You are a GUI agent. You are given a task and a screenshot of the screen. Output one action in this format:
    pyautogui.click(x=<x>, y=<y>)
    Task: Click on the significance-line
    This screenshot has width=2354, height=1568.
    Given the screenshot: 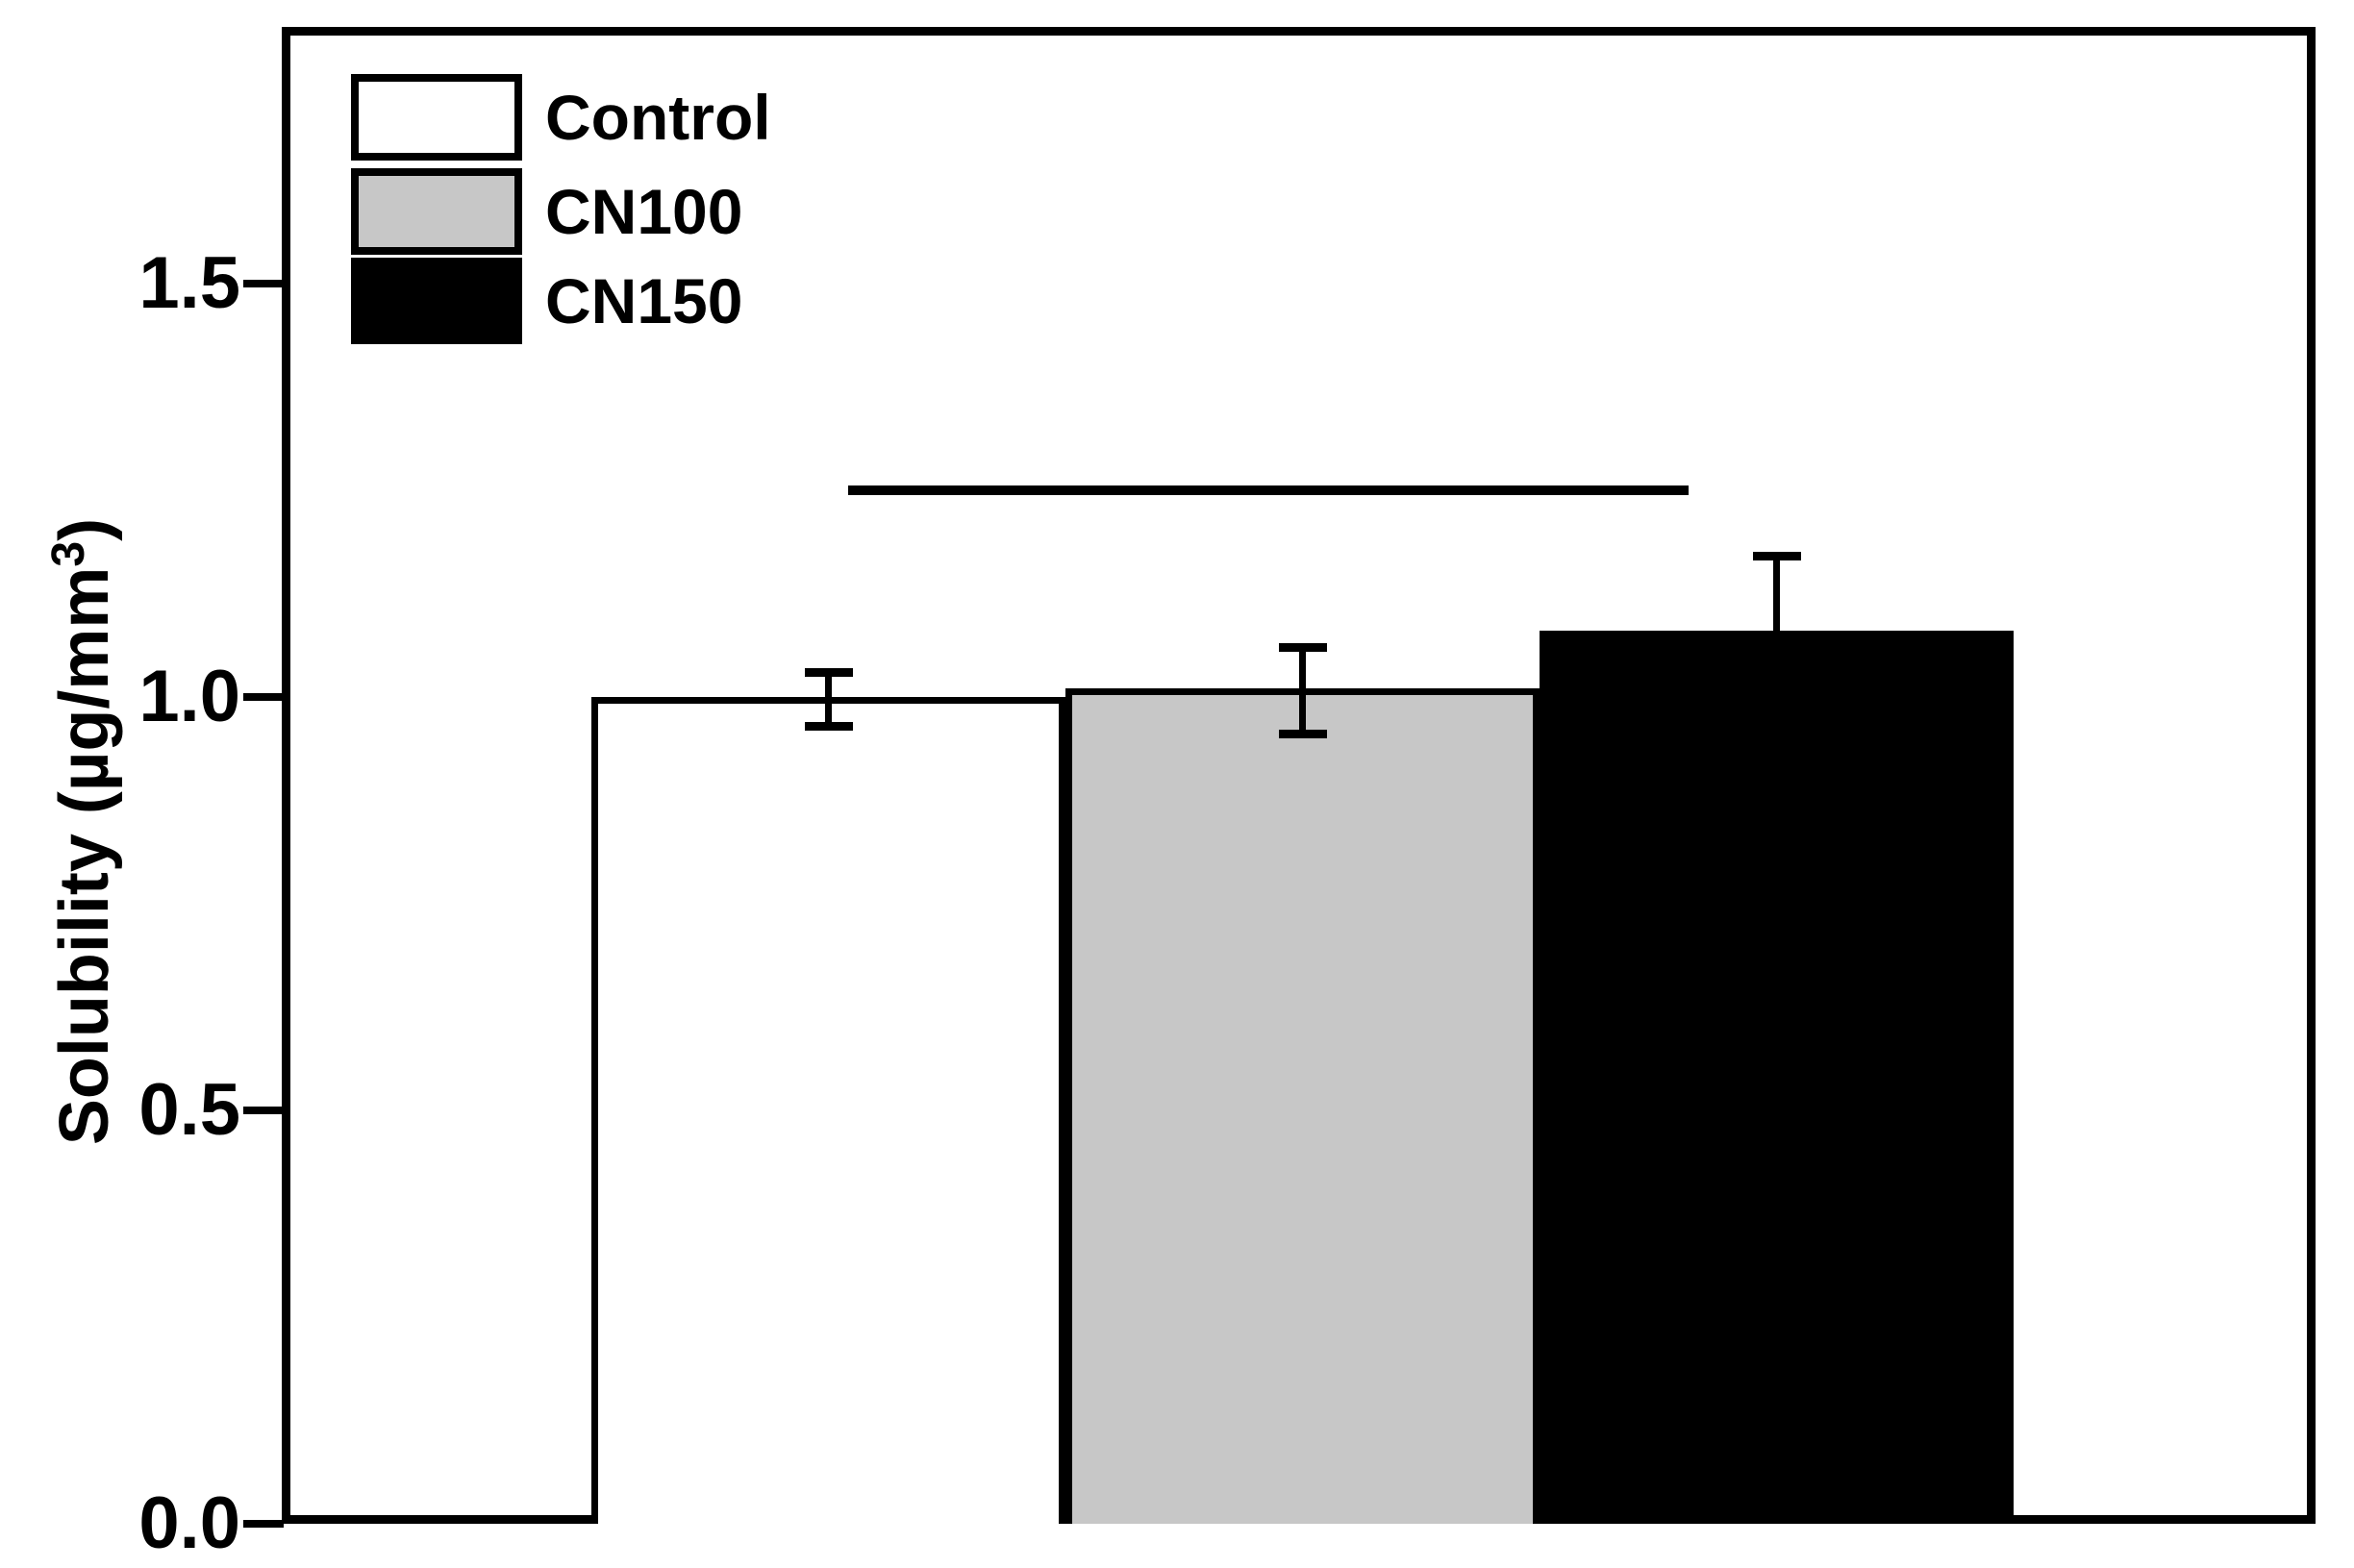 What is the action you would take?
    pyautogui.click(x=1269, y=490)
    